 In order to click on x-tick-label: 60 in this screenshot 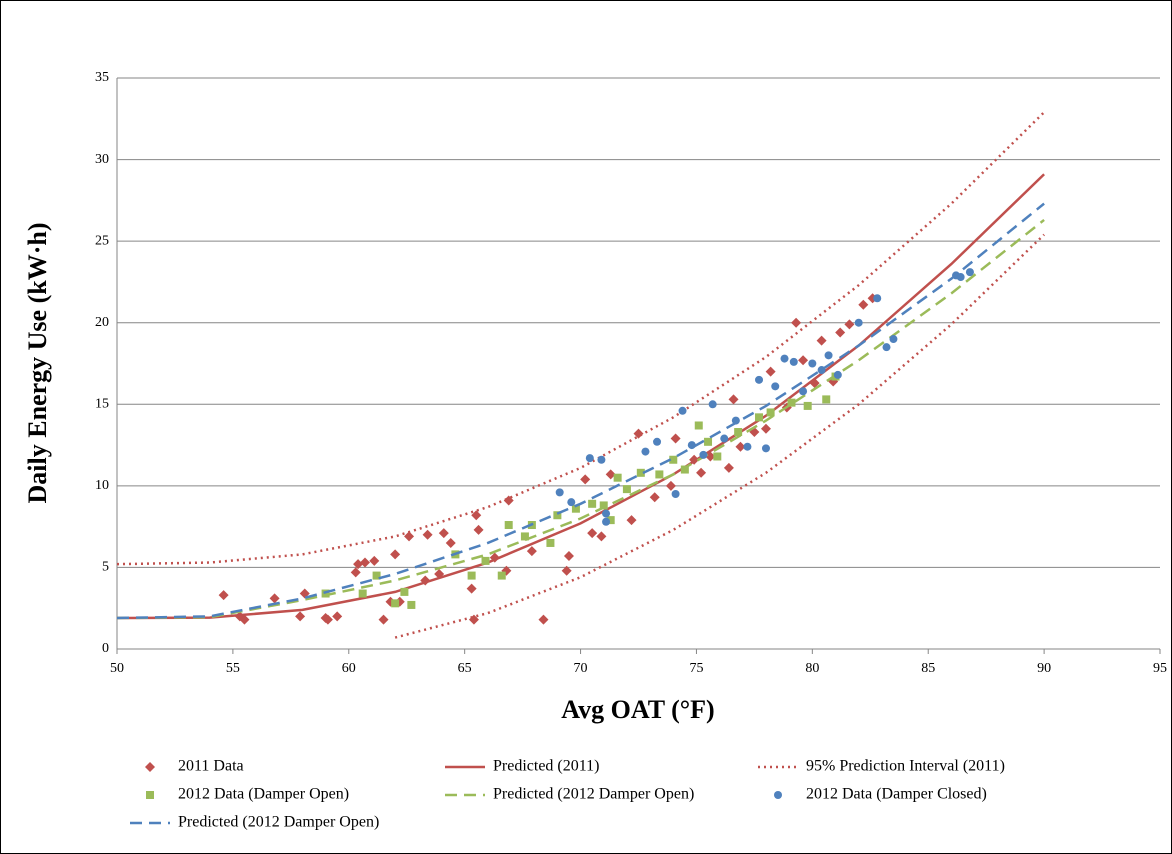, I will do `click(349, 668)`.